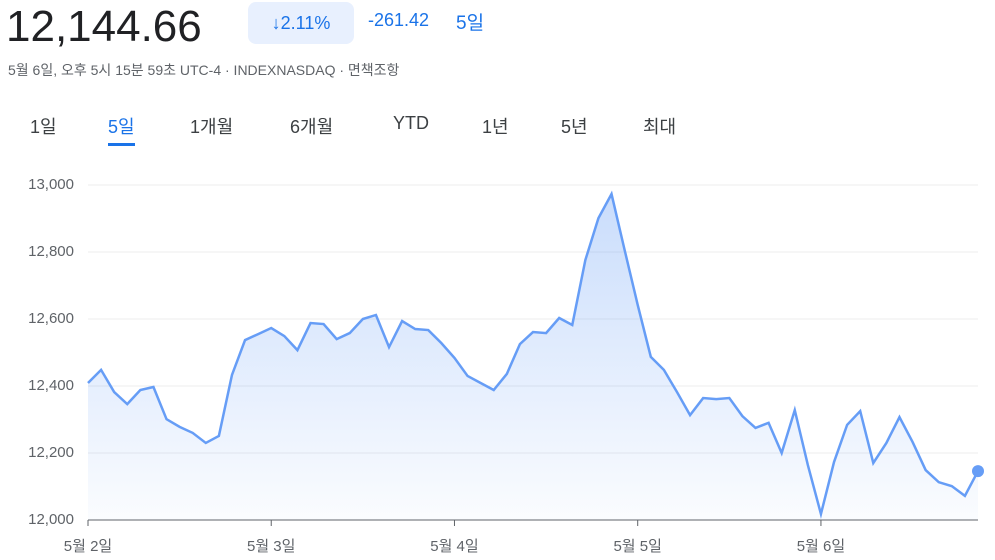 This screenshot has height=560, width=995. What do you see at coordinates (51, 318) in the screenshot?
I see `y-tick-label: 12,600` at bounding box center [51, 318].